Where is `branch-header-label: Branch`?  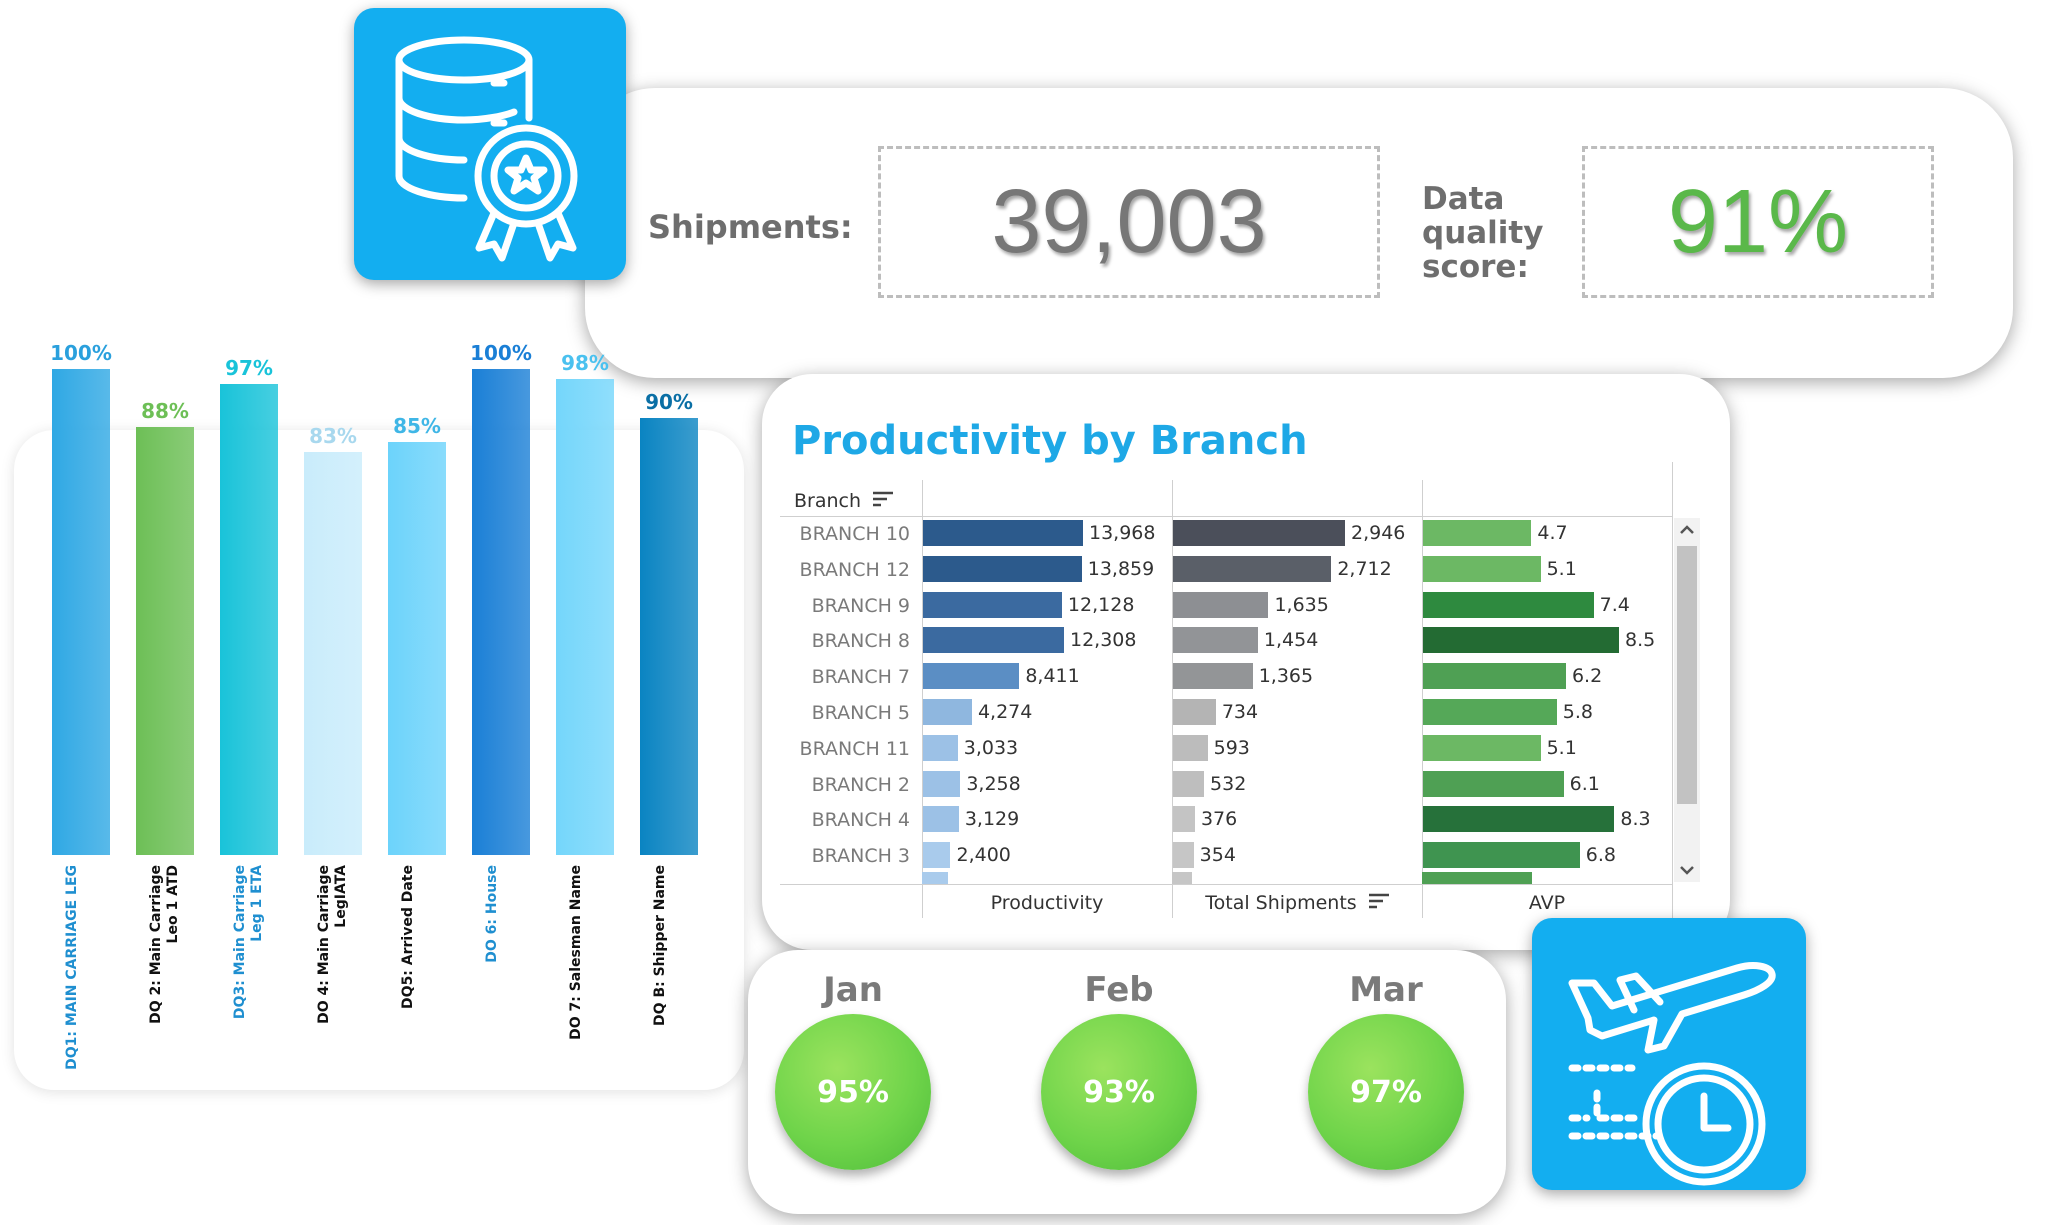 branch-header-label: Branch is located at coordinates (828, 501).